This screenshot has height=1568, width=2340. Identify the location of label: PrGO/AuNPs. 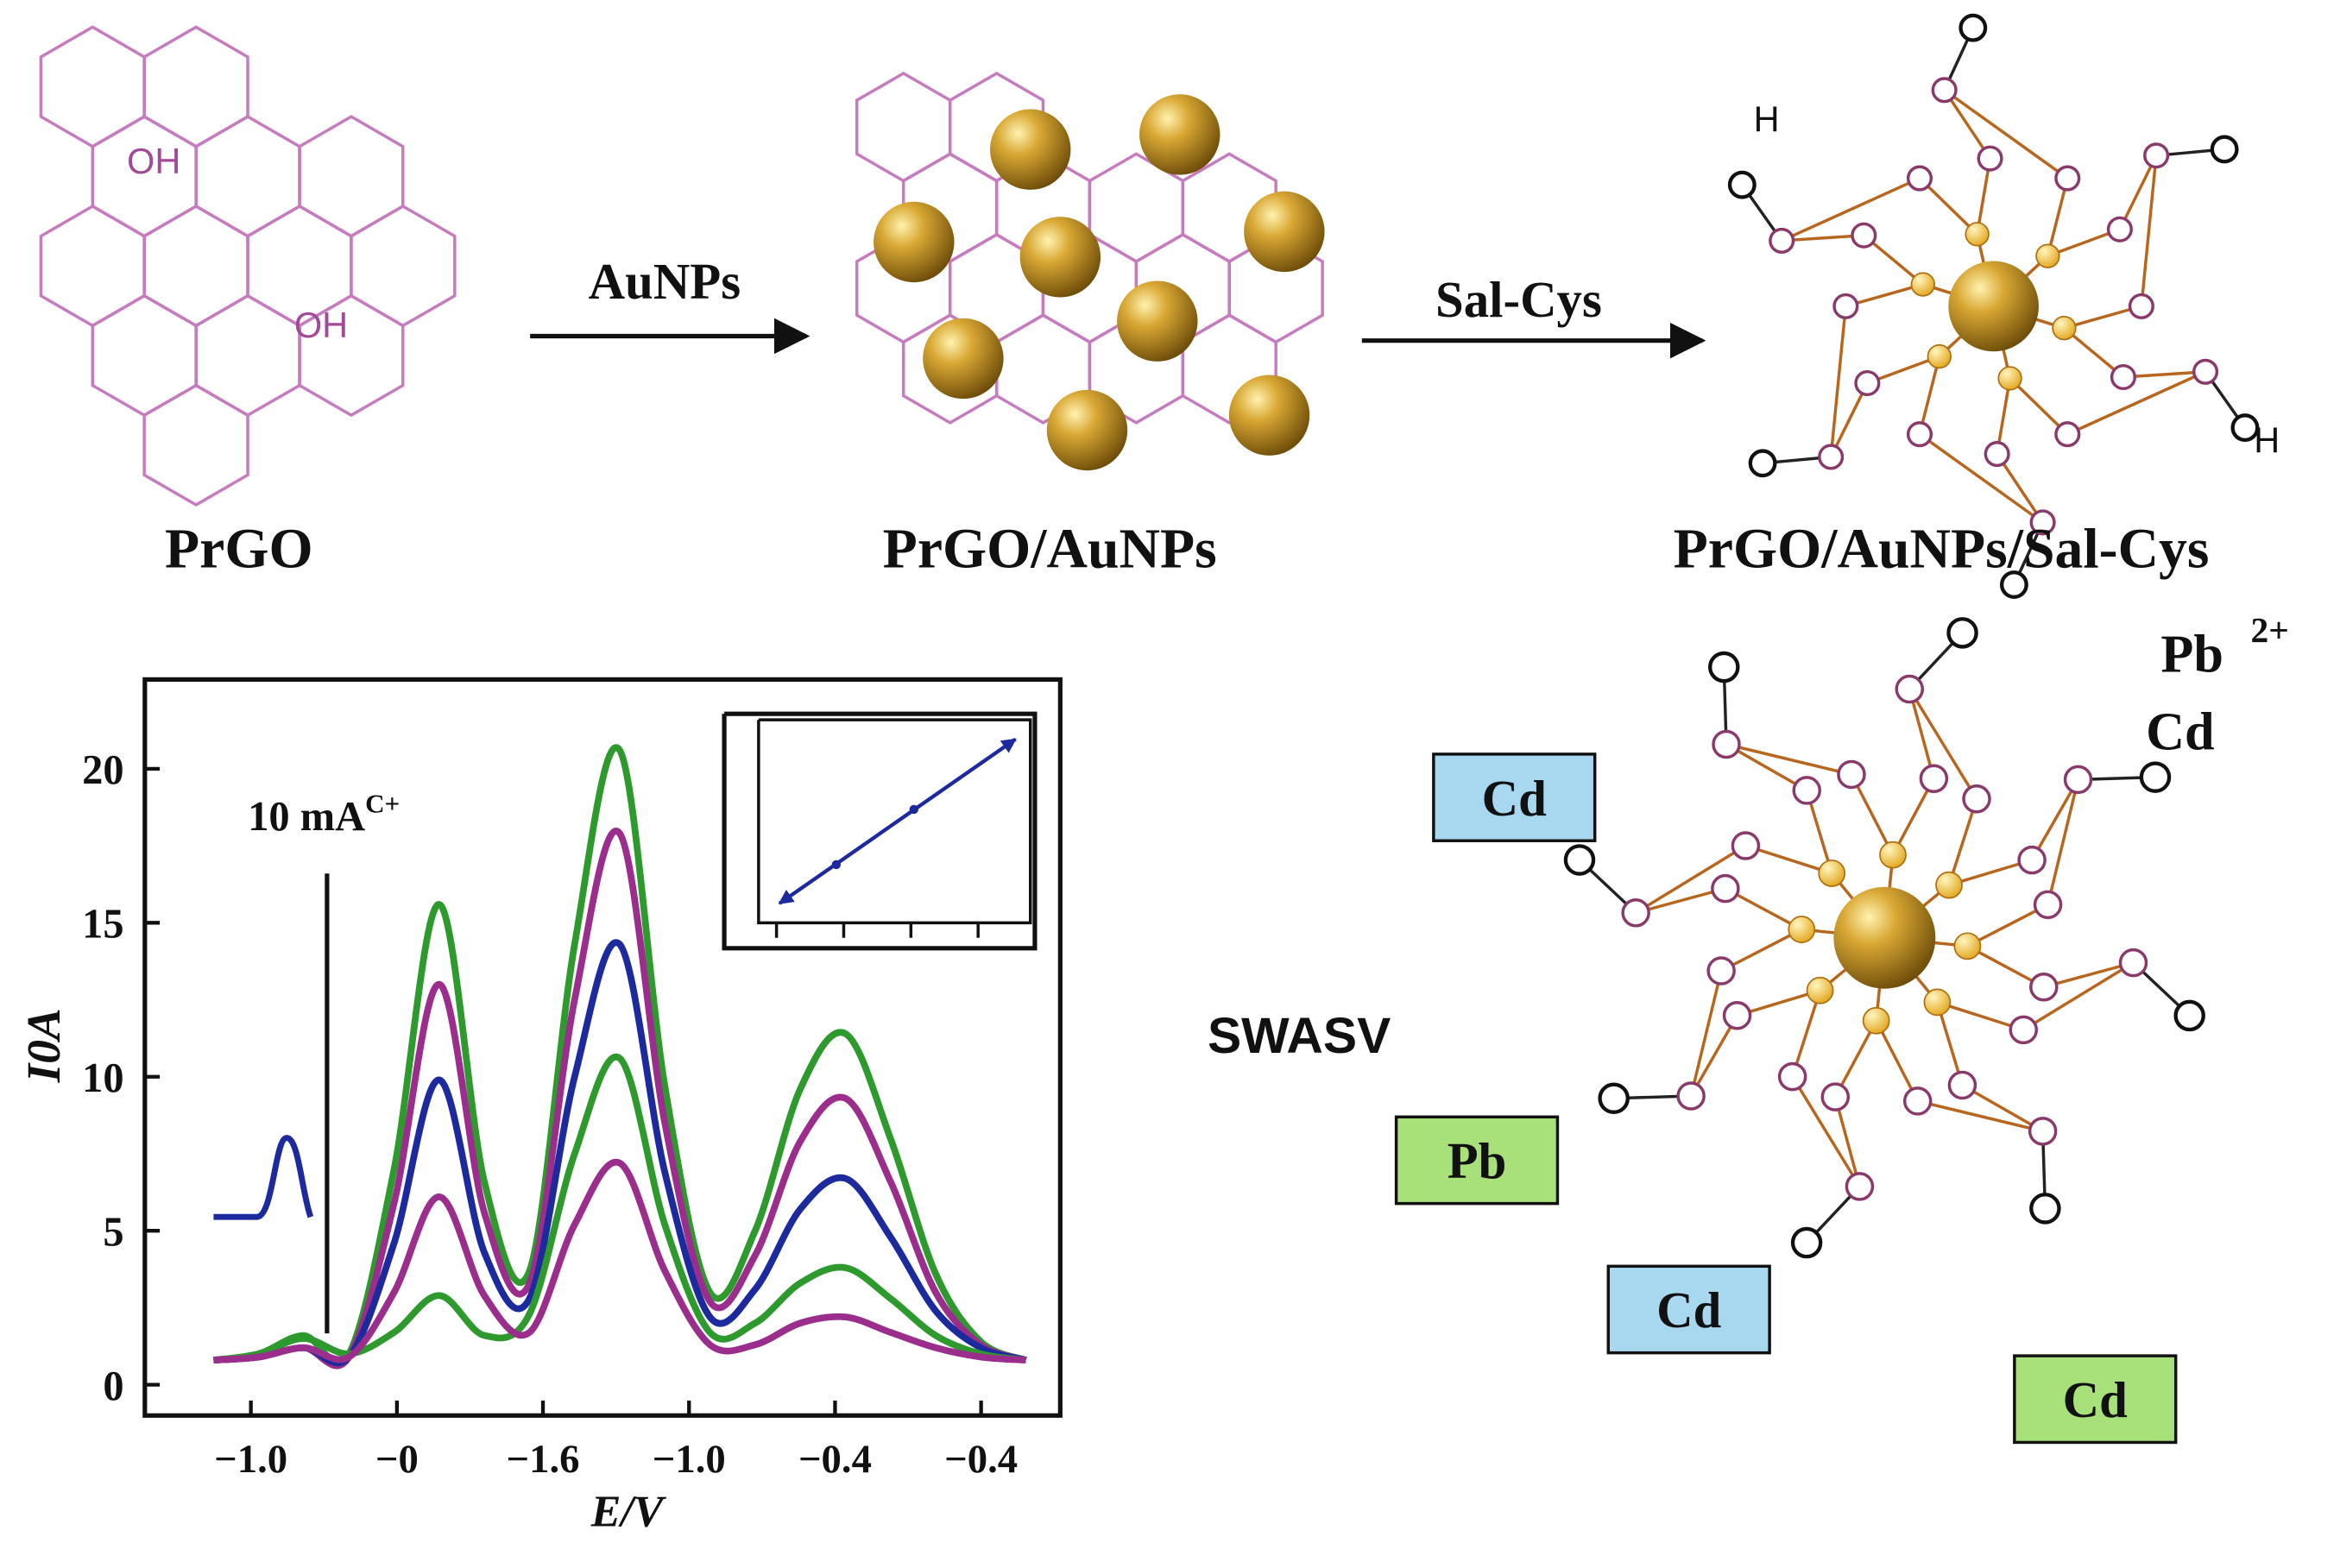
(1050, 549).